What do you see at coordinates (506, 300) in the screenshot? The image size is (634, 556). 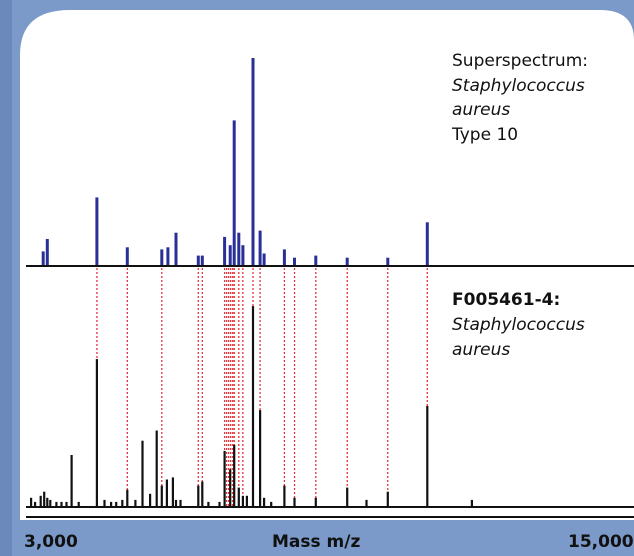 I see `bottom-label-title: F005461-4:` at bounding box center [506, 300].